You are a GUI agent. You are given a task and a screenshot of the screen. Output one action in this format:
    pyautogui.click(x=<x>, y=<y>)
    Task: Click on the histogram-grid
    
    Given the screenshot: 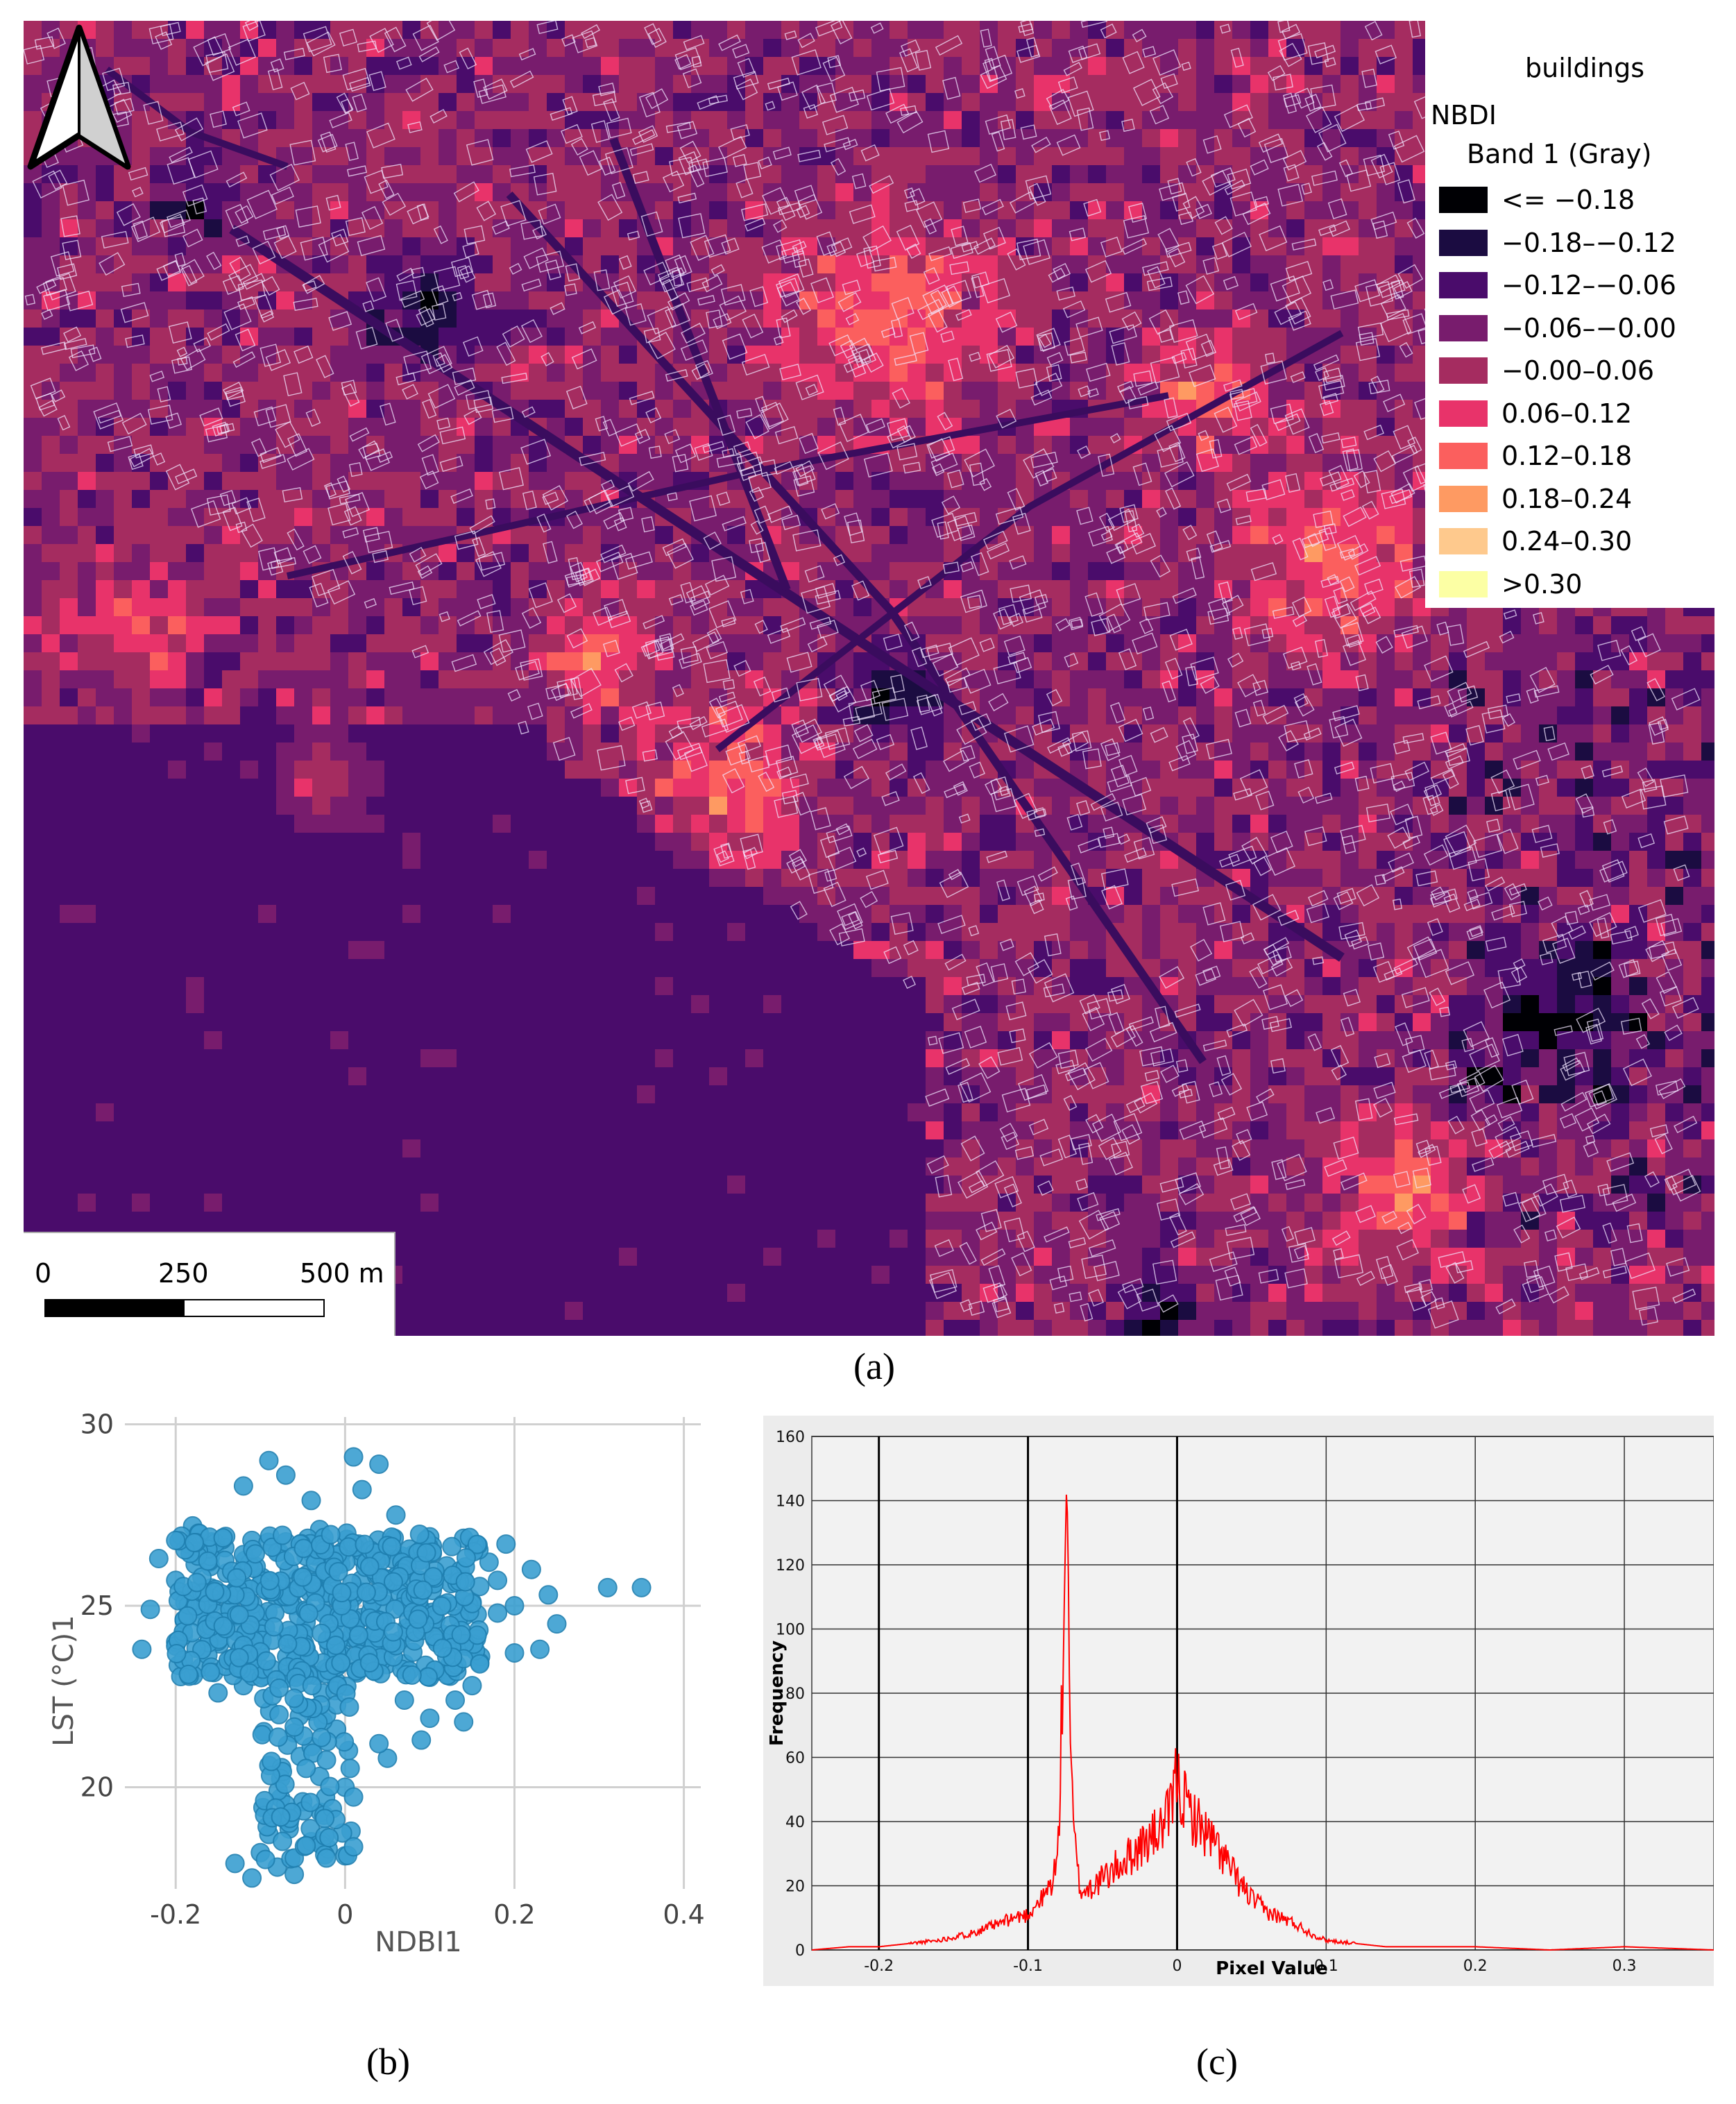 What is the action you would take?
    pyautogui.click(x=1262, y=1693)
    